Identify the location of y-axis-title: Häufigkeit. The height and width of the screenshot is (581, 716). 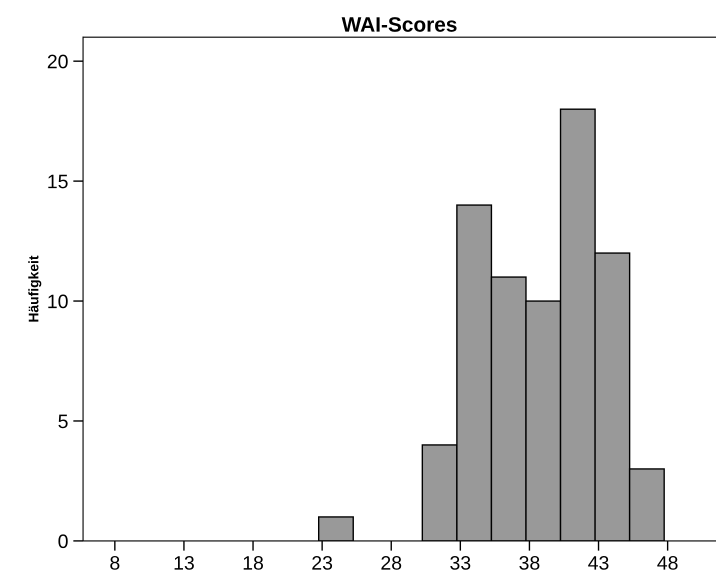
(35, 289).